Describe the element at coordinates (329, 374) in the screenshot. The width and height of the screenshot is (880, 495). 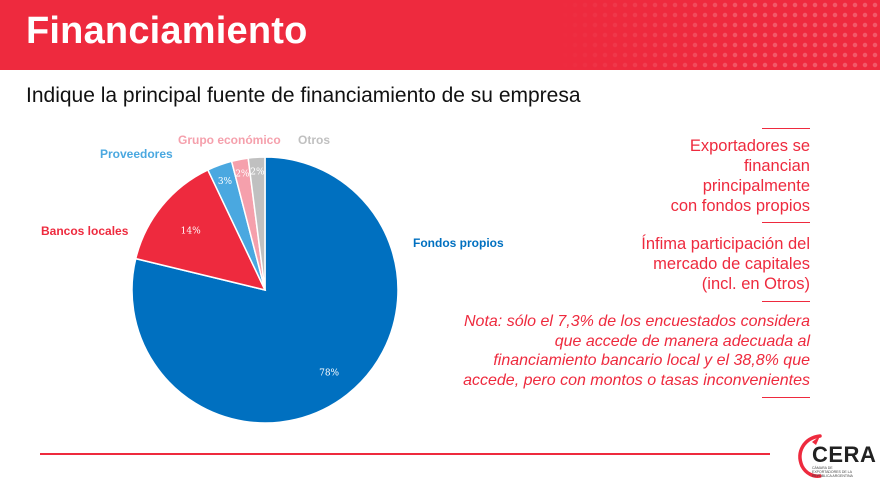
I see `pie-value-label: 78%` at that location.